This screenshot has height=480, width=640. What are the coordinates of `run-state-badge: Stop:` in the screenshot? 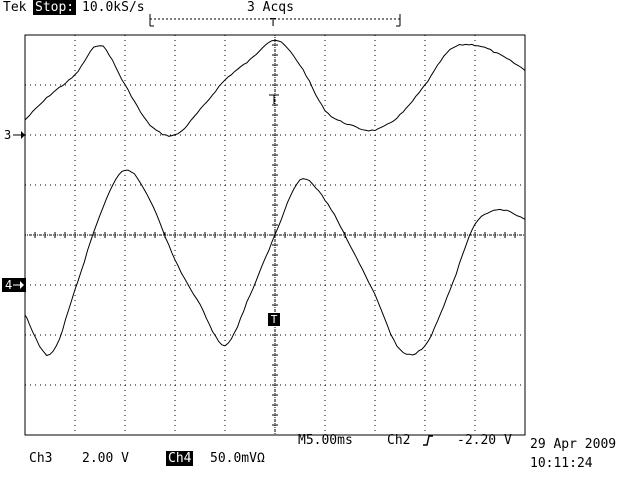 It's located at (55, 7).